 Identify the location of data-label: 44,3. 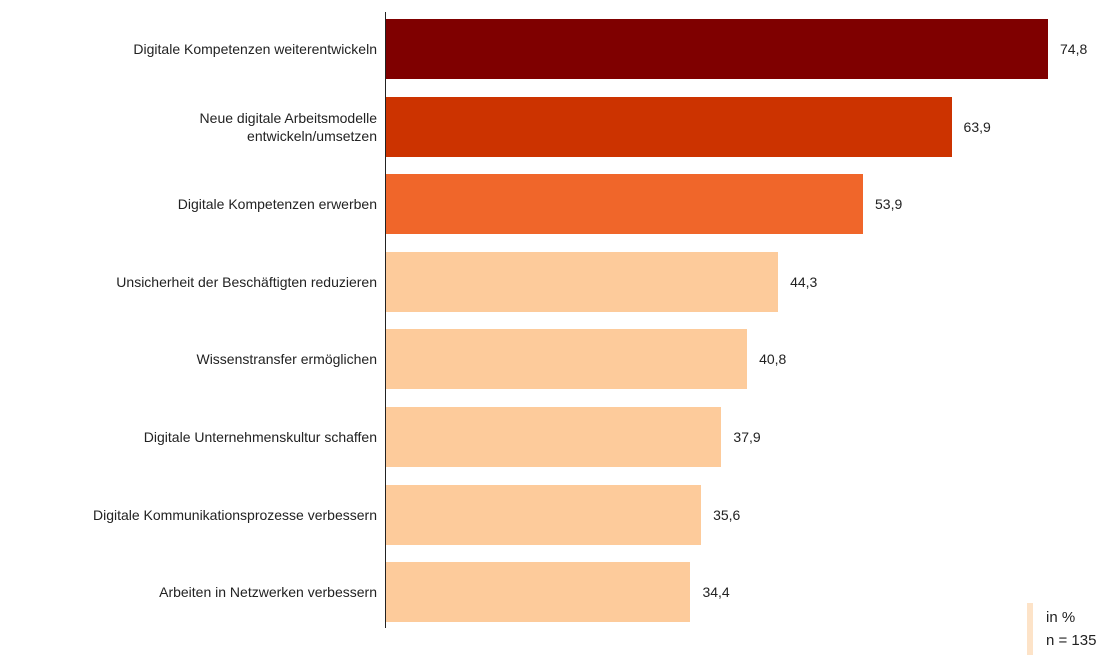
(804, 281).